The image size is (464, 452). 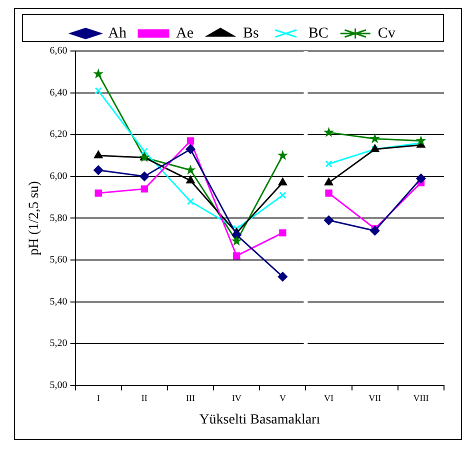 I want to click on legend-label: Cv, so click(x=387, y=33).